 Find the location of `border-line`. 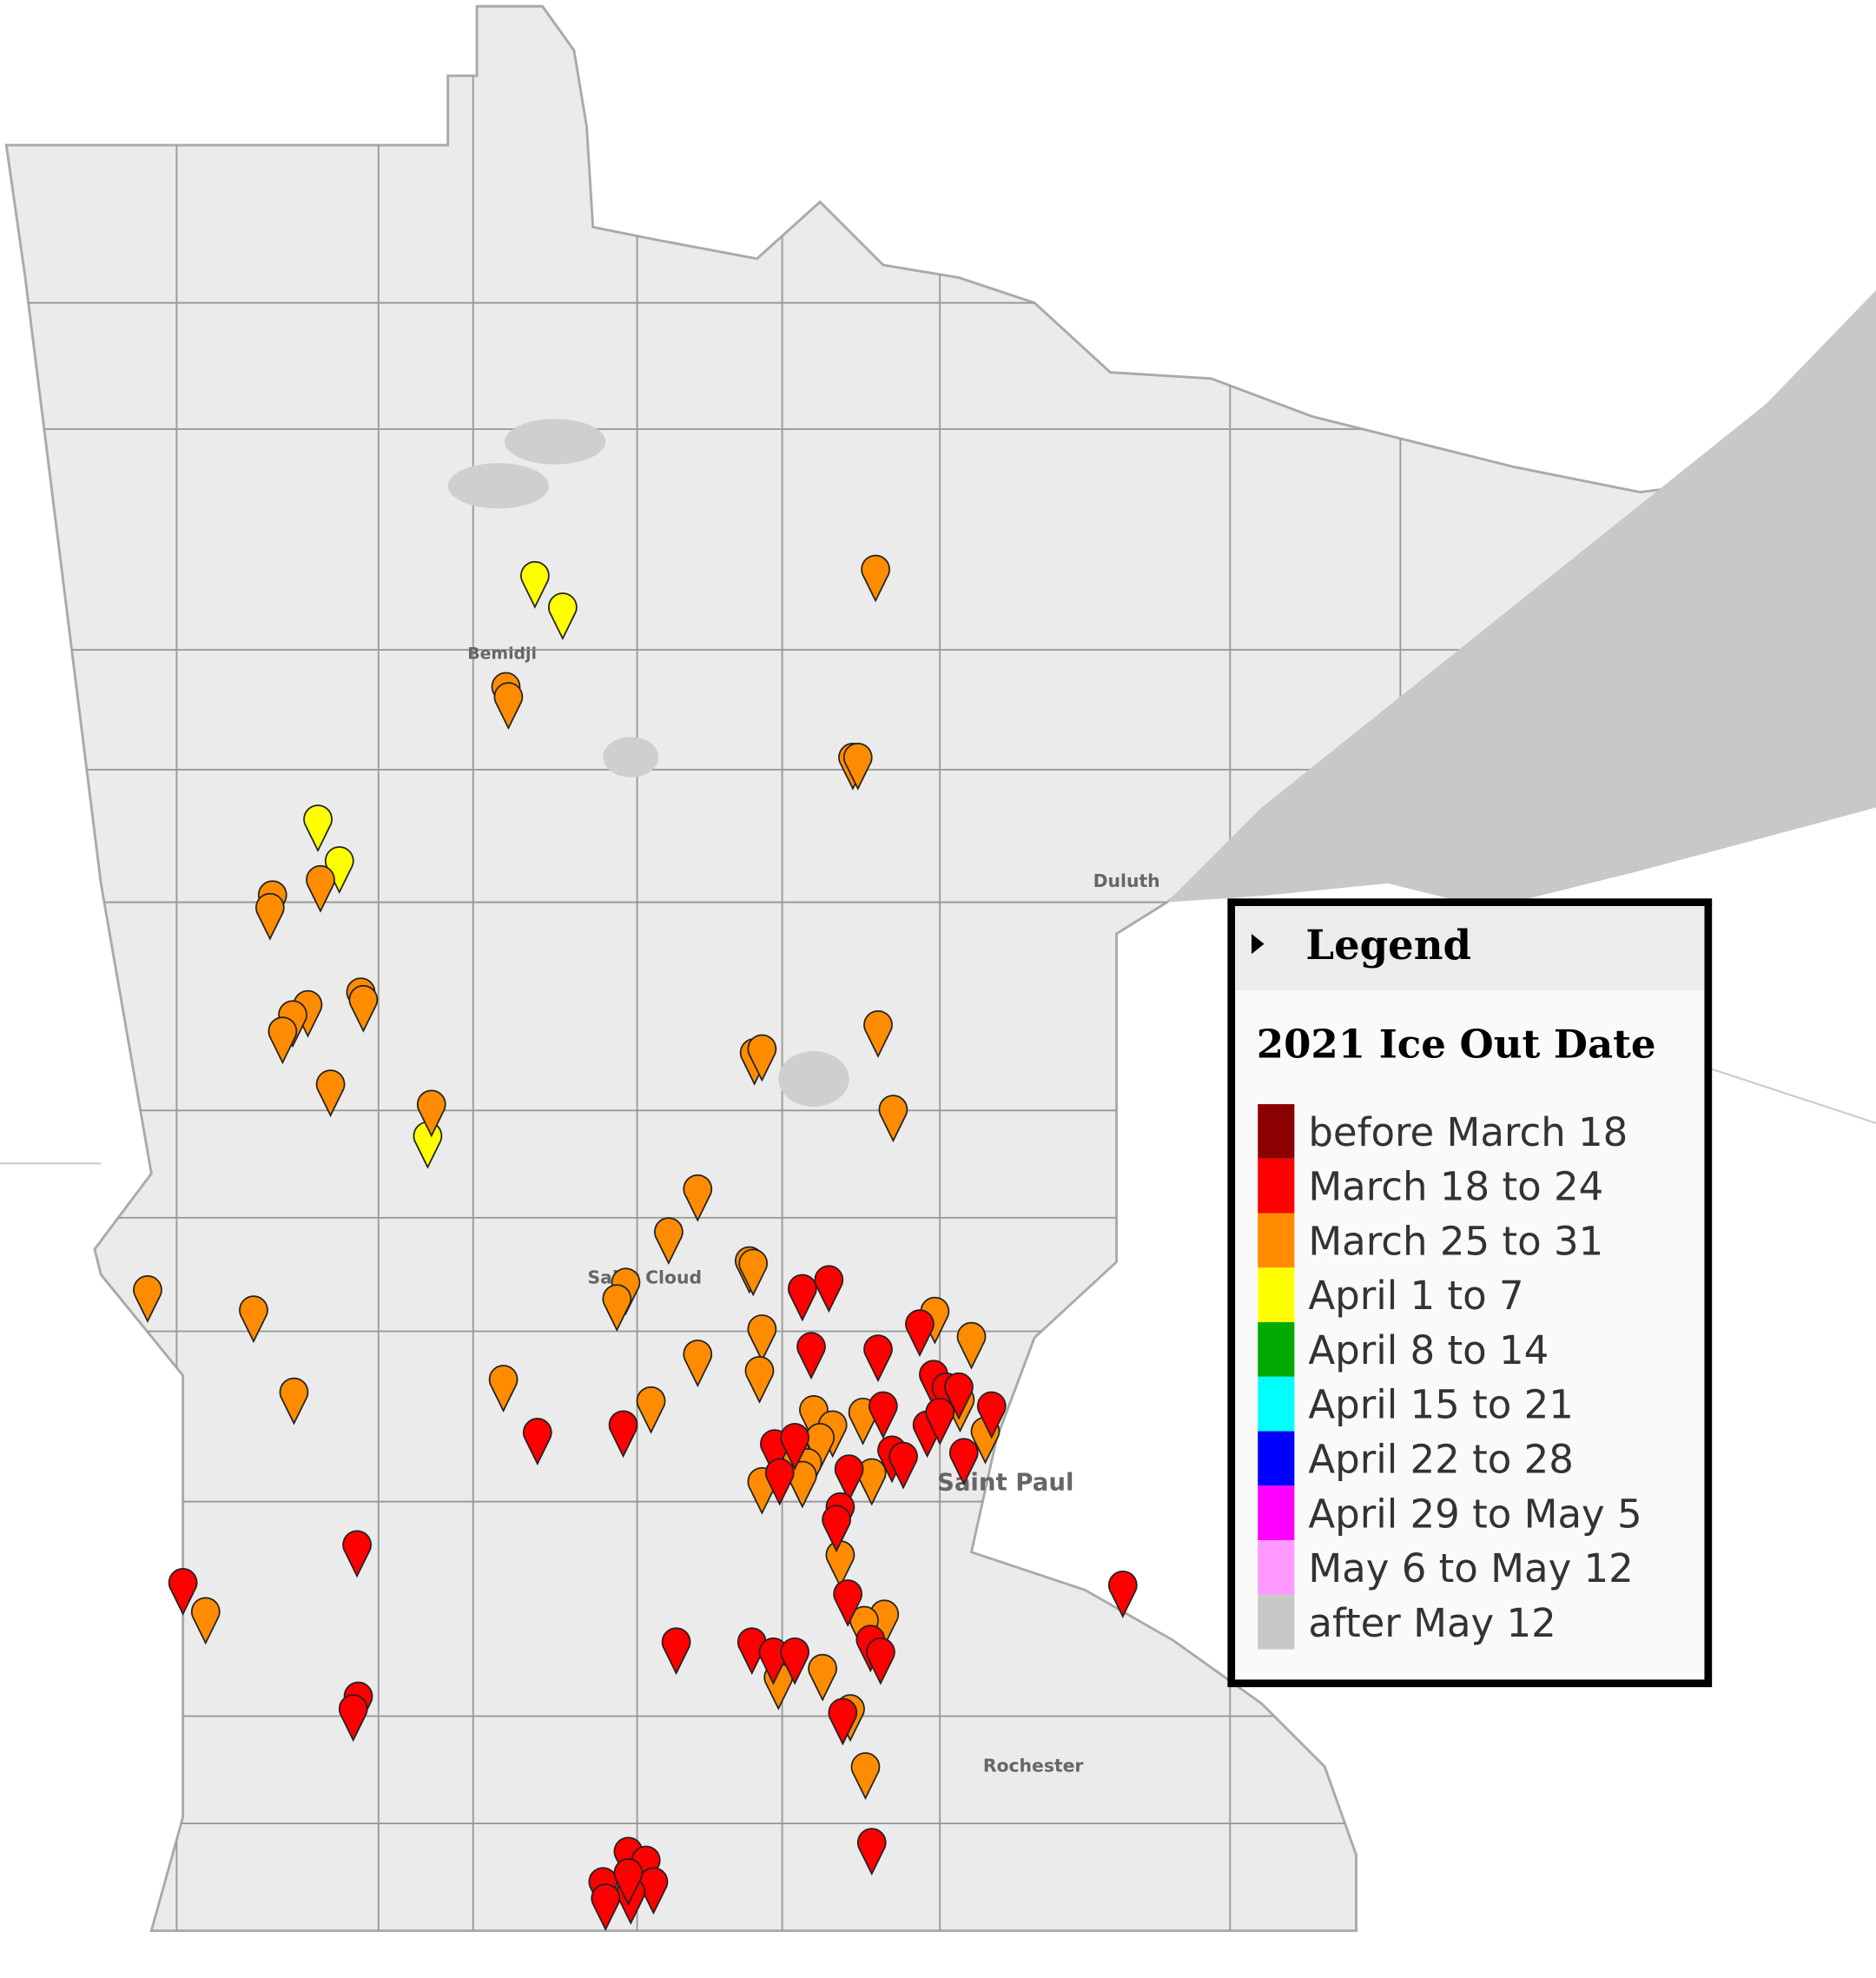

border-line is located at coordinates (1789, 1094).